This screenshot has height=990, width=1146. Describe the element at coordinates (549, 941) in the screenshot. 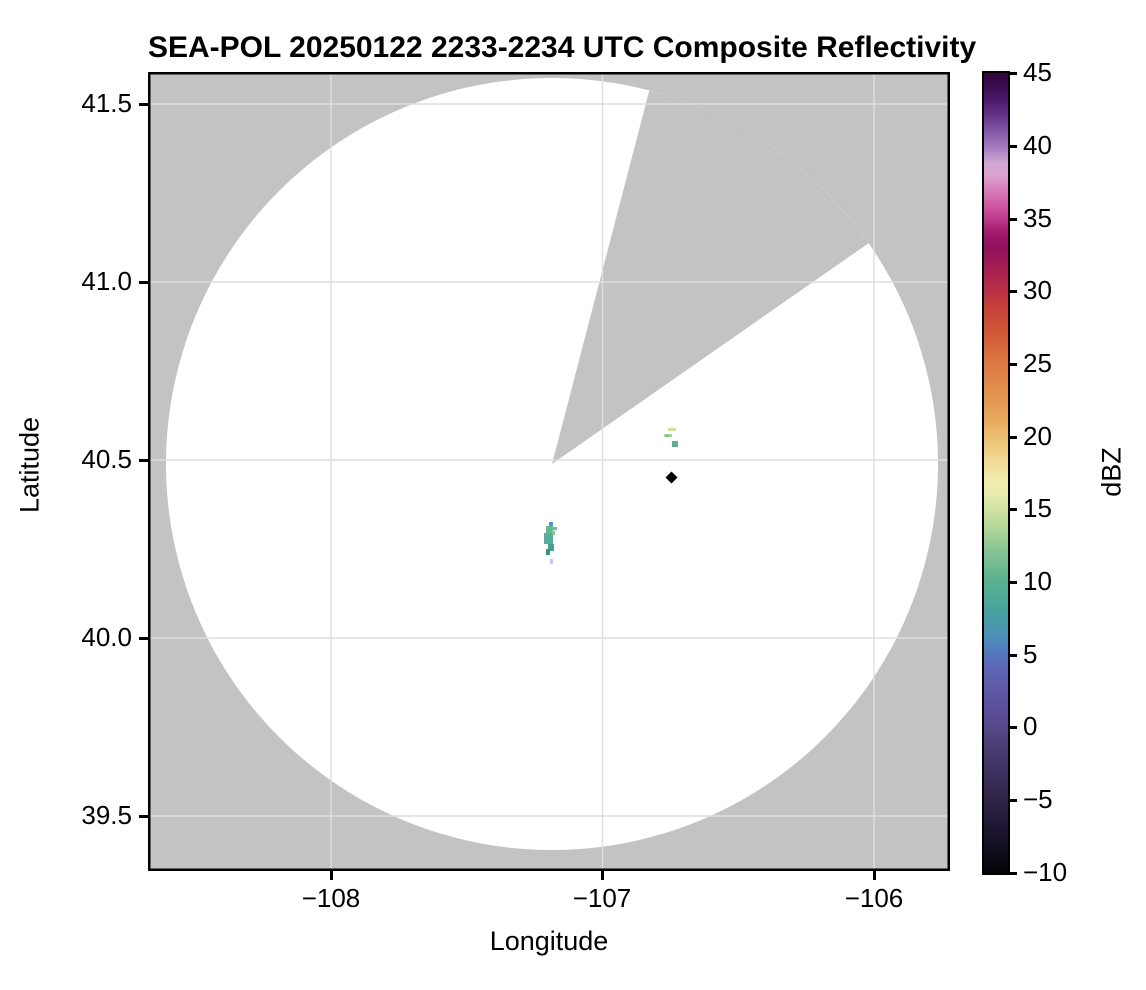

I see `x-axis-label: Longitude` at that location.